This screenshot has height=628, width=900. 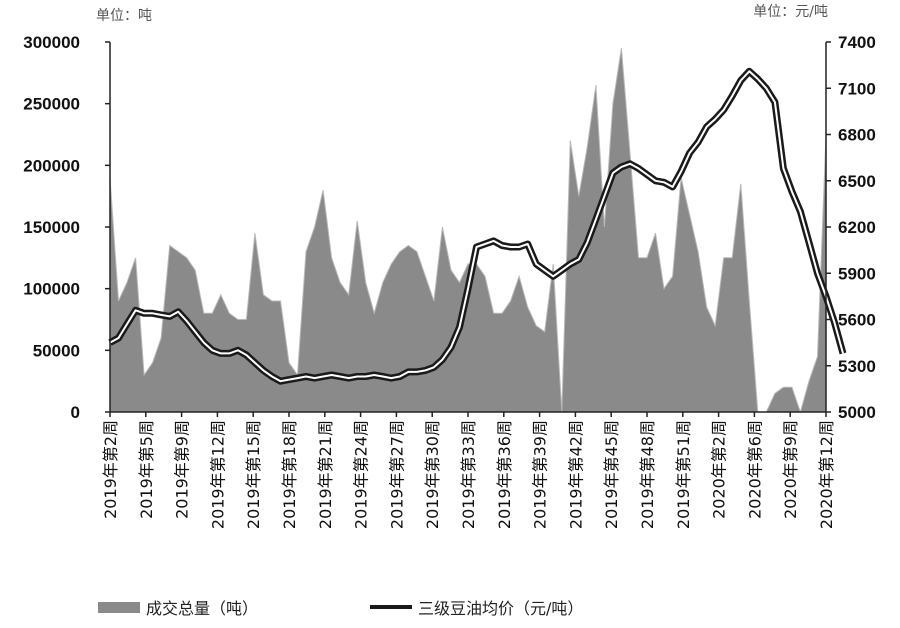 I want to click on x-tick-label: 2020年第6周, so click(x=754, y=469).